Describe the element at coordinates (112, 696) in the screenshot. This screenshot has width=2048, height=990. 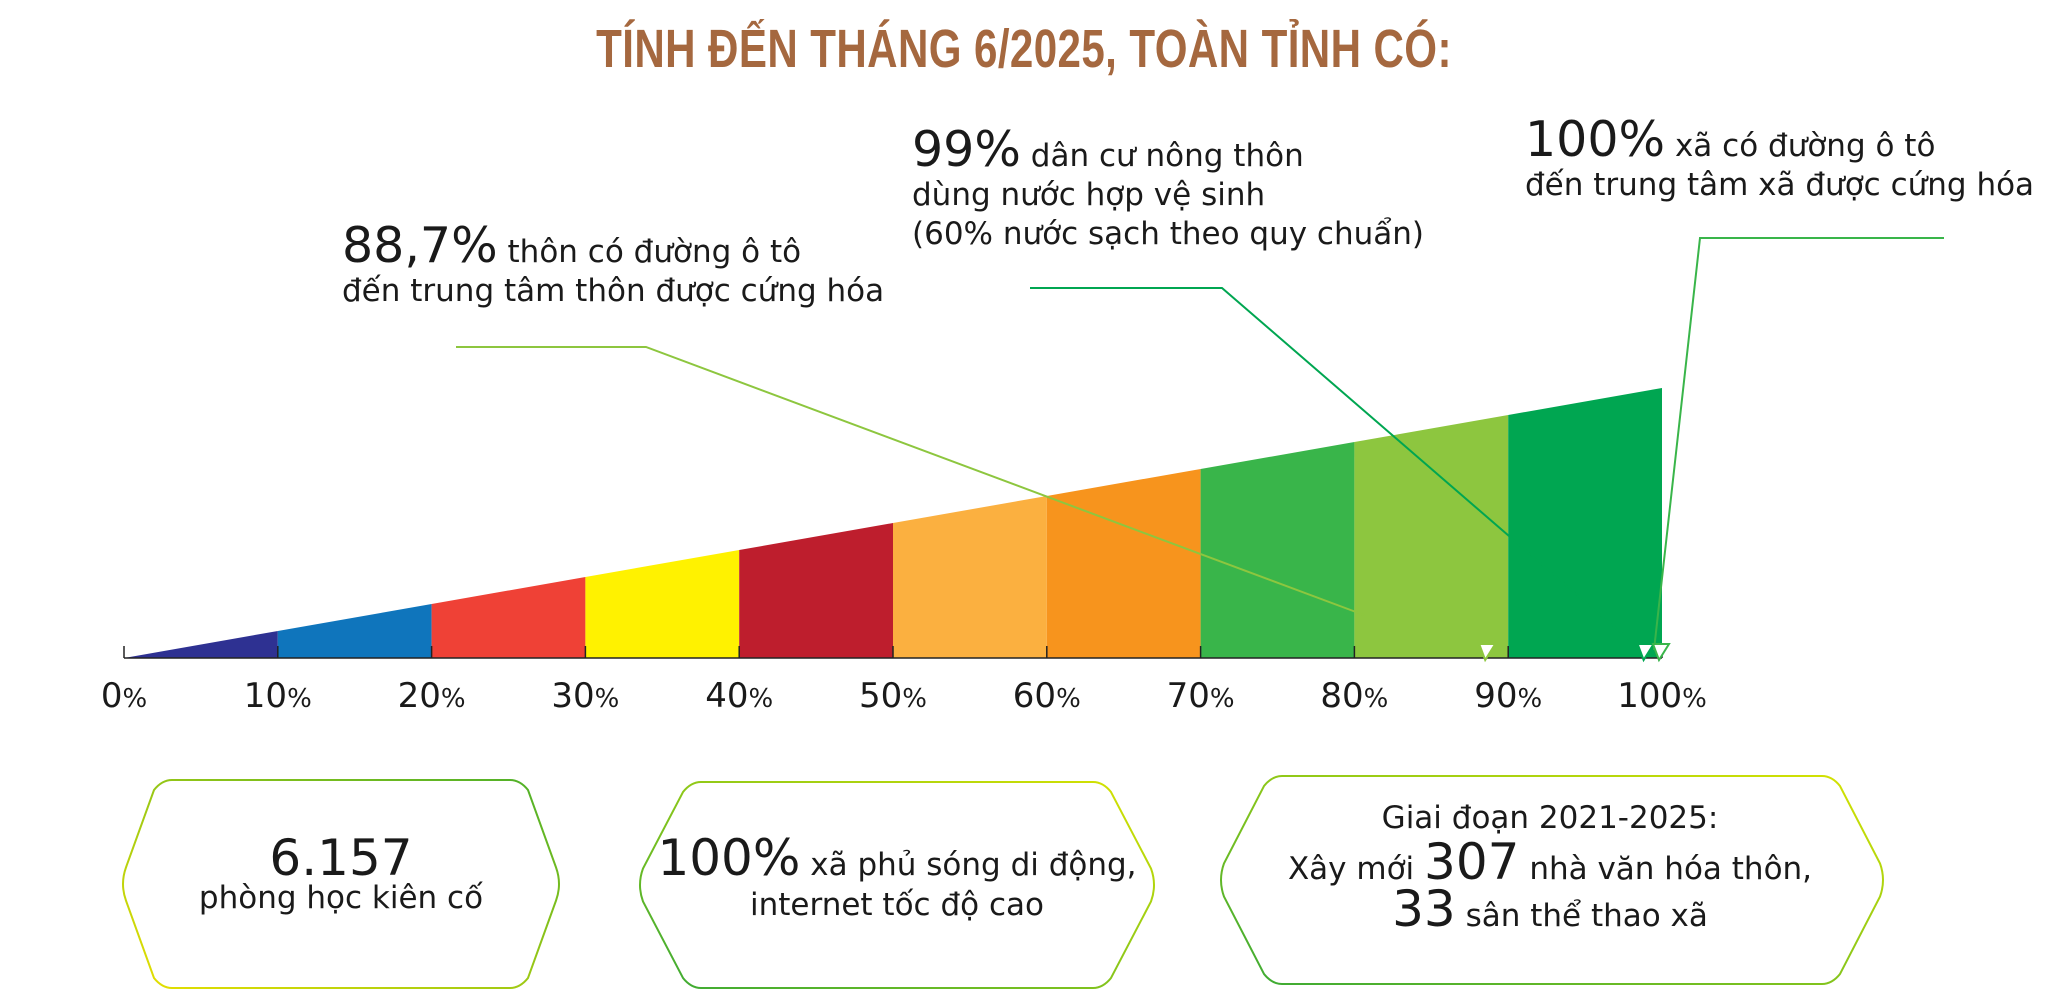
I see `tick-number: 0` at that location.